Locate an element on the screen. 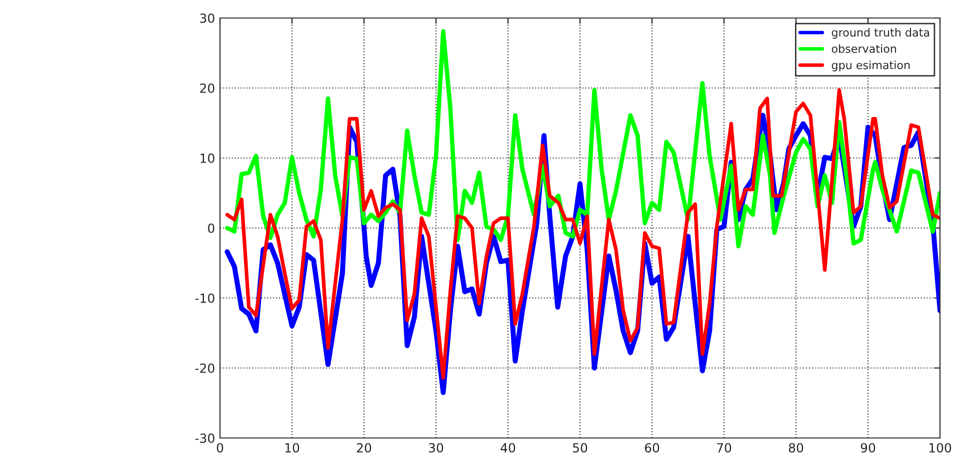  legend-label: observation is located at coordinates (864, 48).